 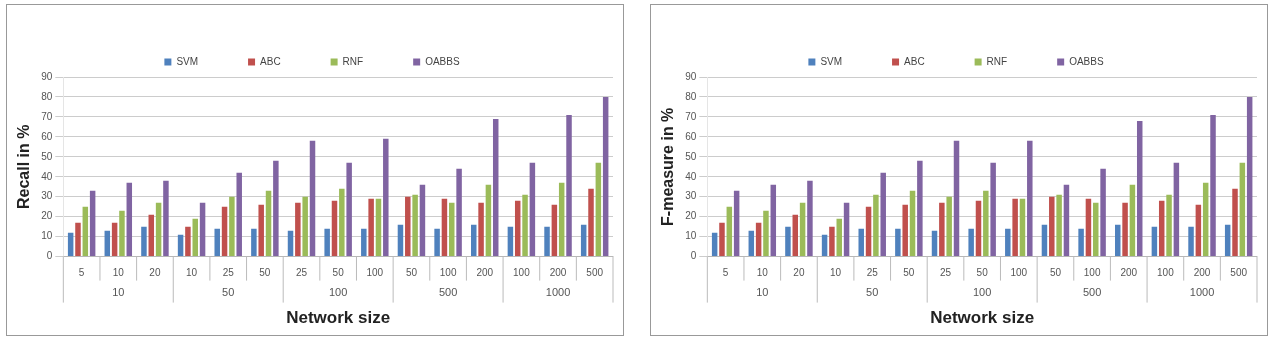 What do you see at coordinates (47, 136) in the screenshot?
I see `y-tick-label: 60` at bounding box center [47, 136].